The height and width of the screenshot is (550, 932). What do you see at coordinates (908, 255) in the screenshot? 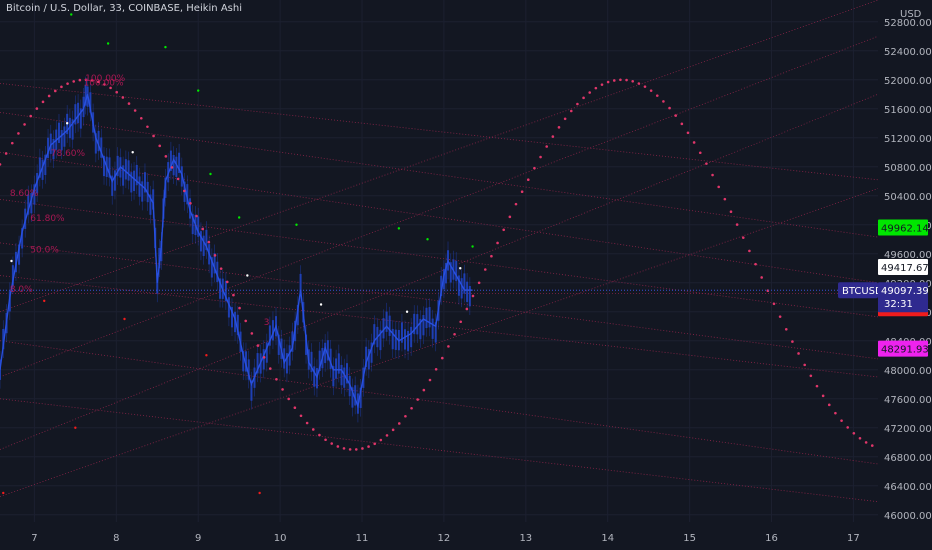
I see `price-tick-label: 49600.00` at bounding box center [908, 255].